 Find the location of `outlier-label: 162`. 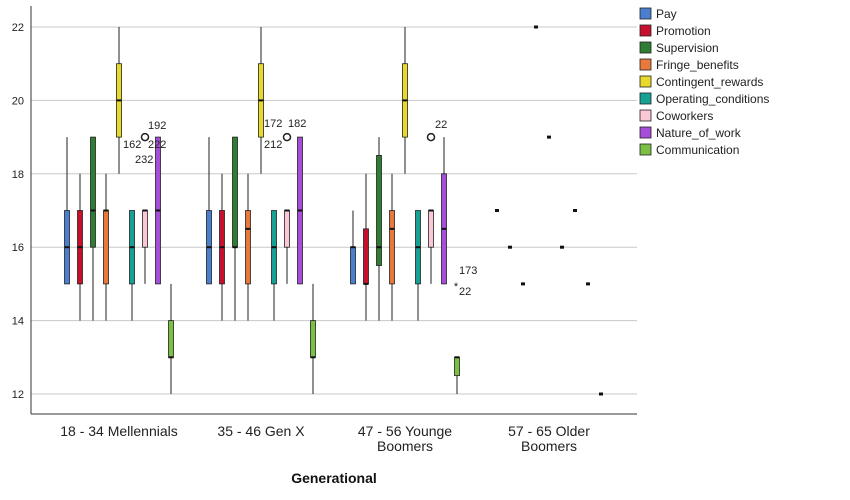

outlier-label: 162 is located at coordinates (132, 145).